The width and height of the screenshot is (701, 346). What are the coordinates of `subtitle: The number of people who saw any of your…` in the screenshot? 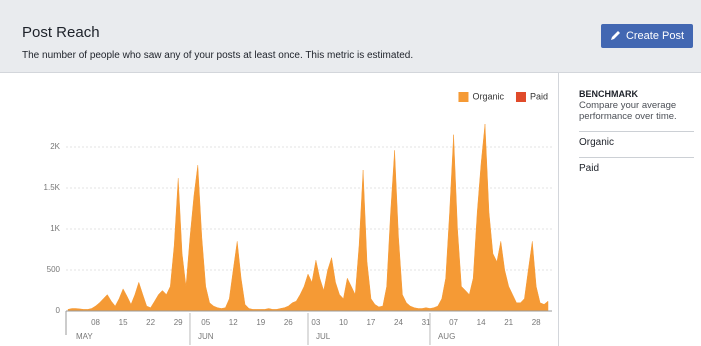 It's located at (218, 55).